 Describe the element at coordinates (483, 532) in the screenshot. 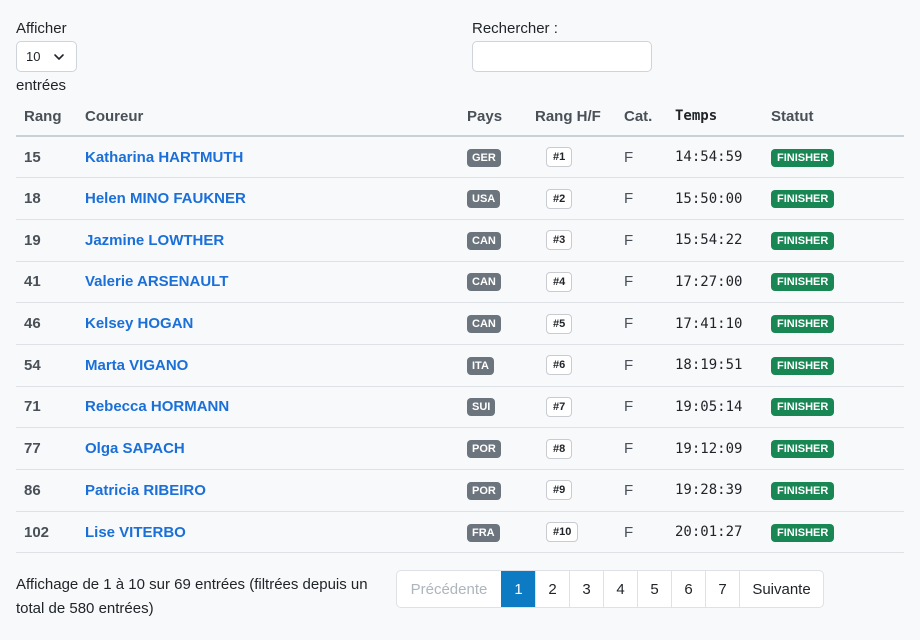

I see `country-badge: FRA` at that location.